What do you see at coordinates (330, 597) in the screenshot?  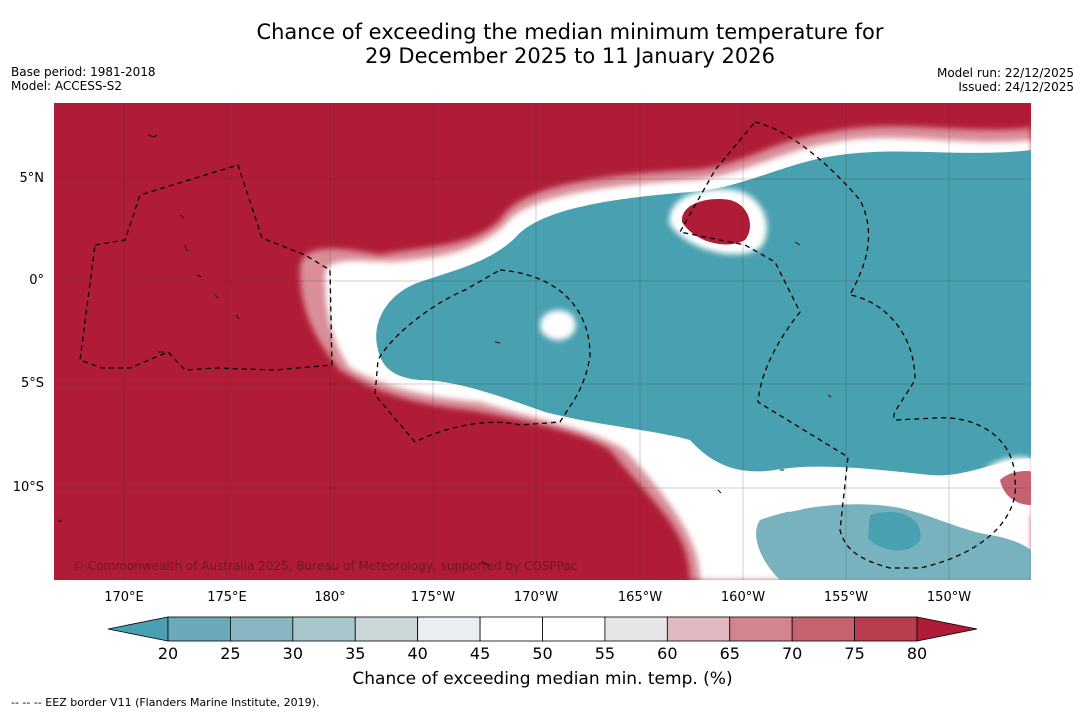 I see `lon-label-180: 180°` at bounding box center [330, 597].